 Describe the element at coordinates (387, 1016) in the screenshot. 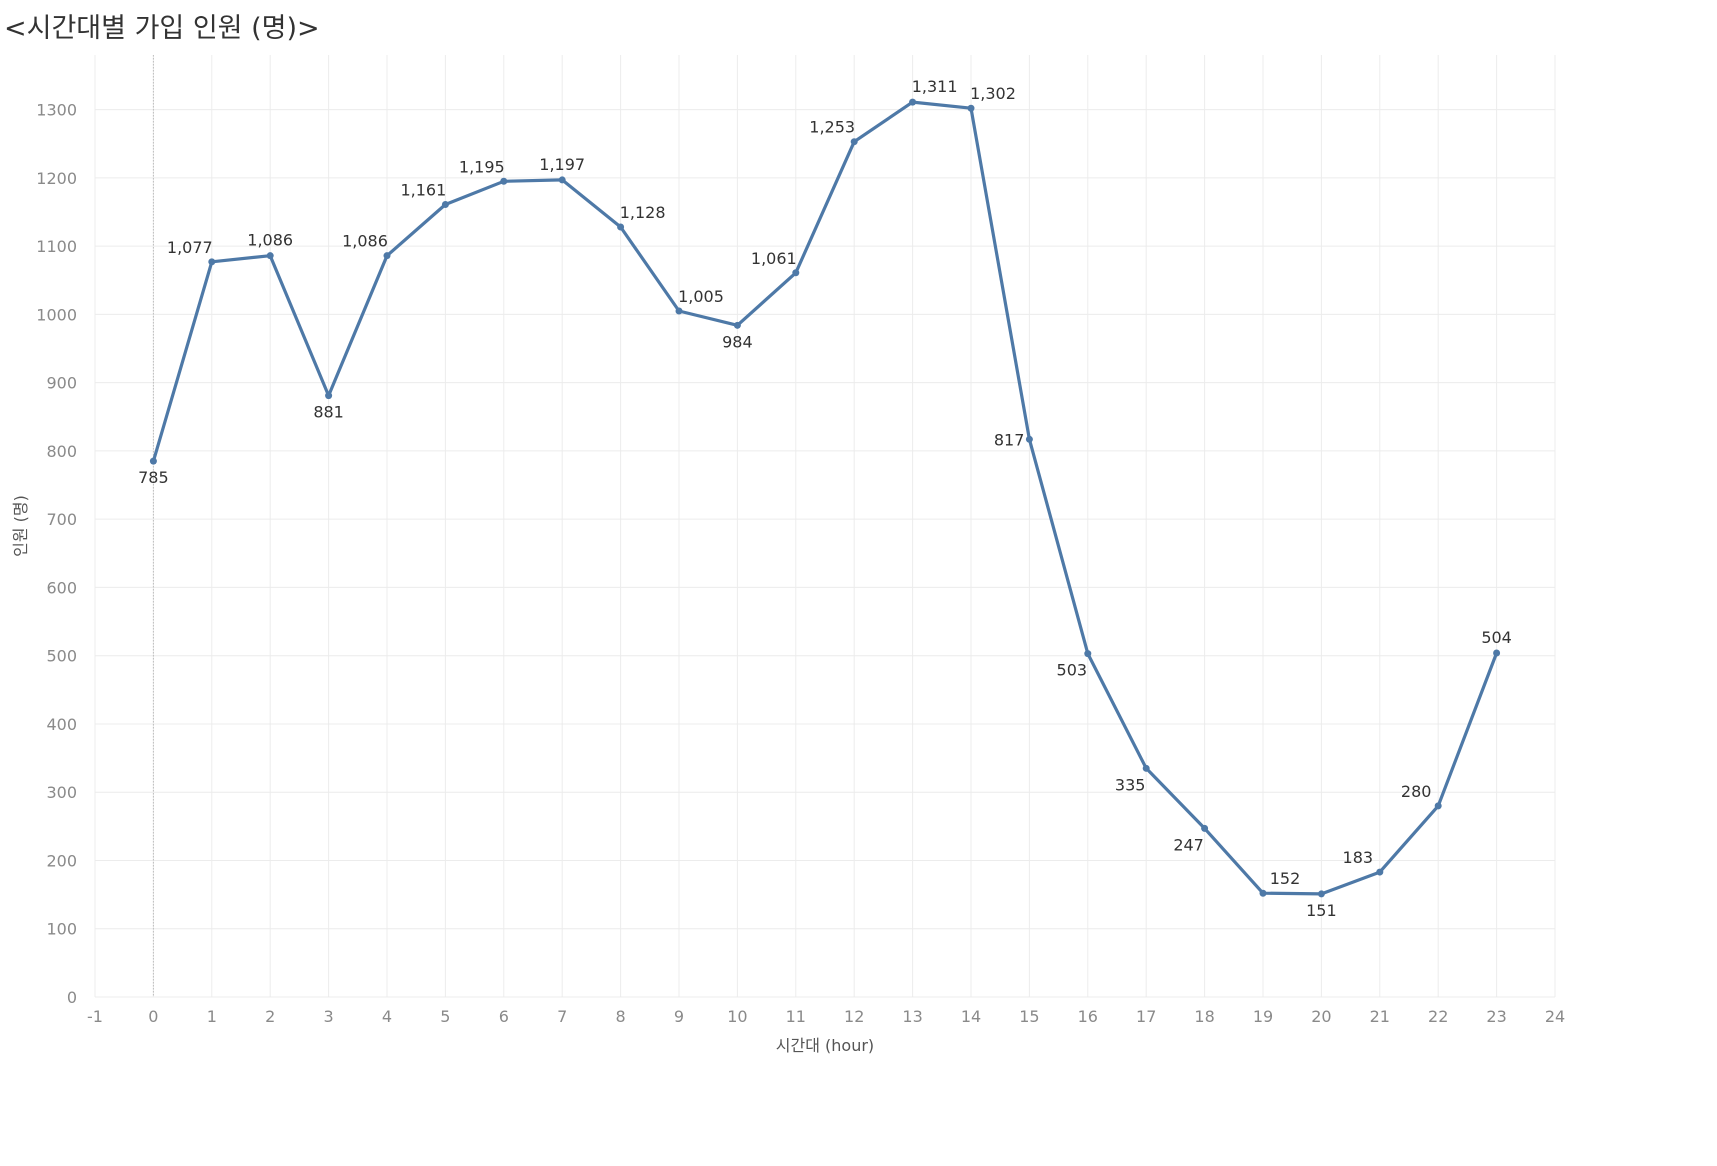

I see `x-tick-label: 4` at that location.